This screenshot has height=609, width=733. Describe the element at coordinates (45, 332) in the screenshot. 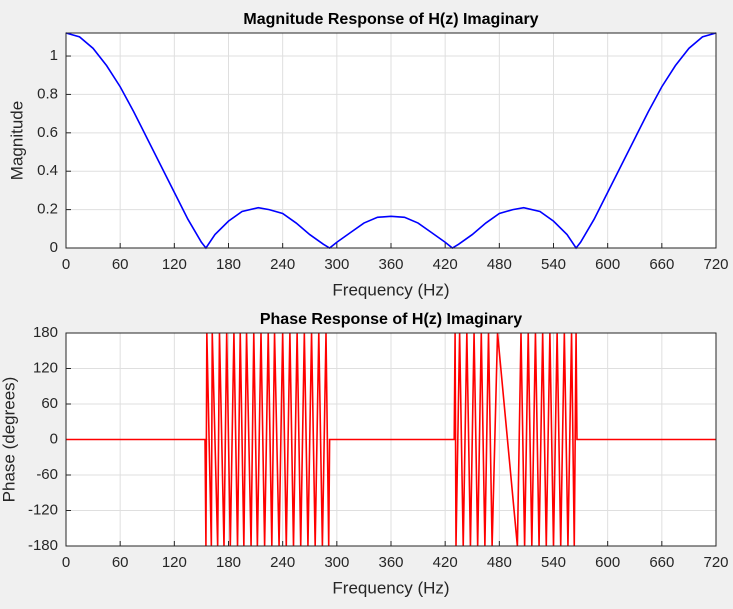

I see `y-tick-label: 180` at that location.